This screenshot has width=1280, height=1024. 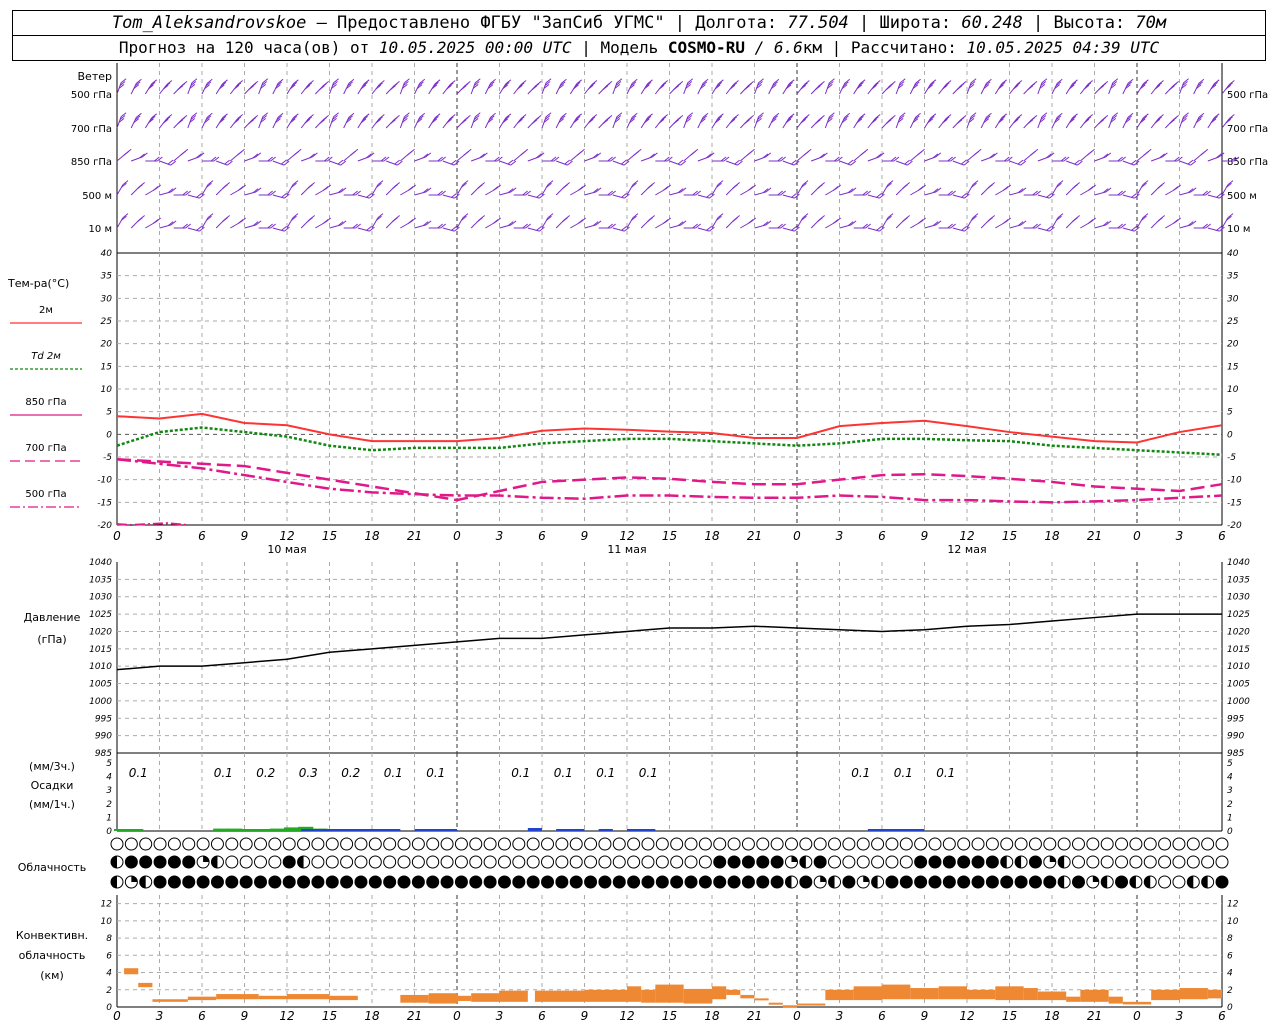 I want to click on pressure-ytick-right: 1030, so click(x=1238, y=598).